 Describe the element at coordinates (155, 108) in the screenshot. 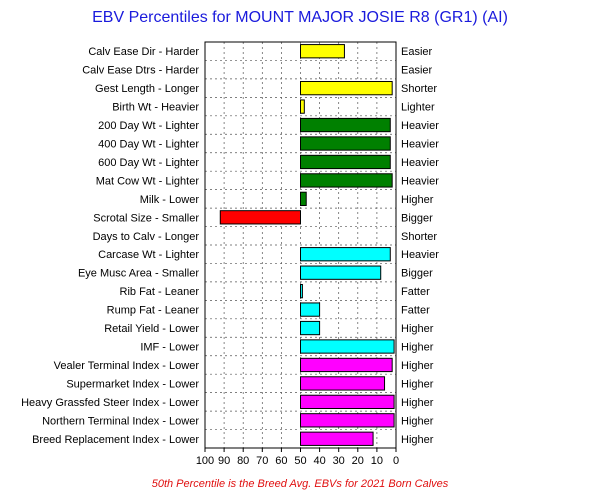

I see `trait-label-left: Birth Wt - Heavier` at that location.